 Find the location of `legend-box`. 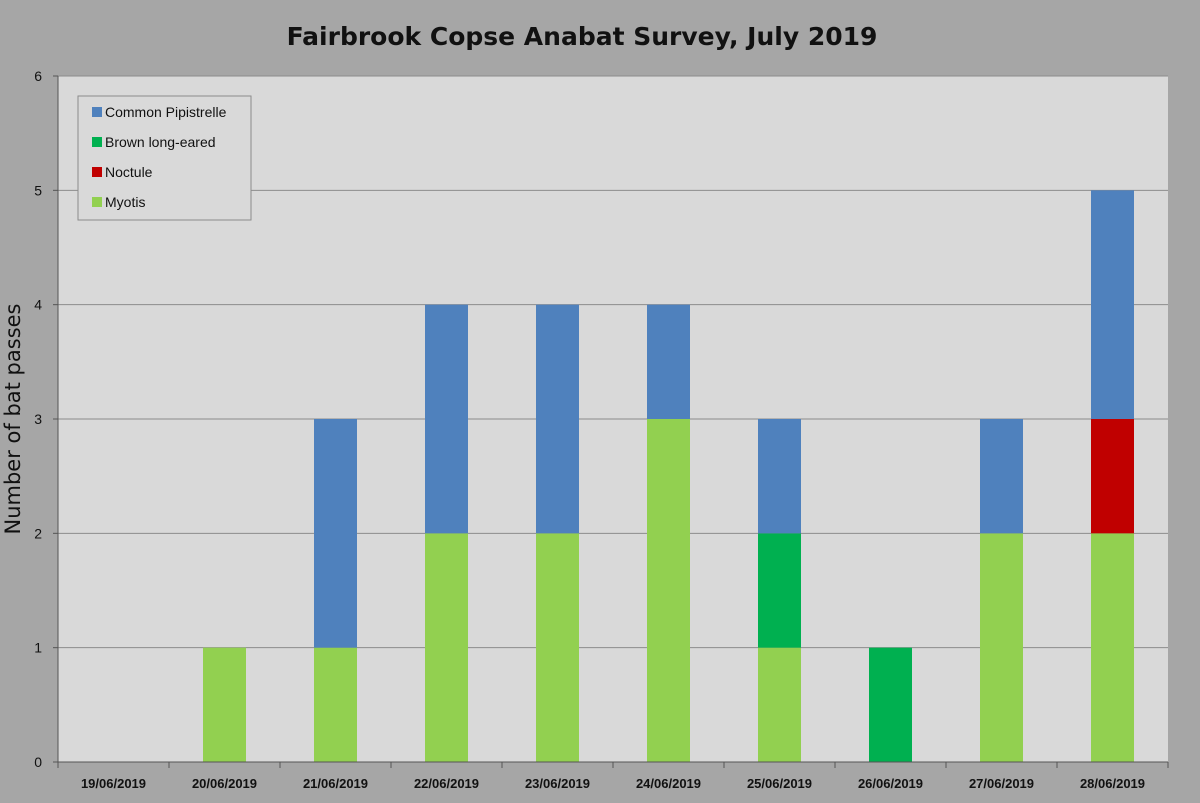

legend-box is located at coordinates (164, 158).